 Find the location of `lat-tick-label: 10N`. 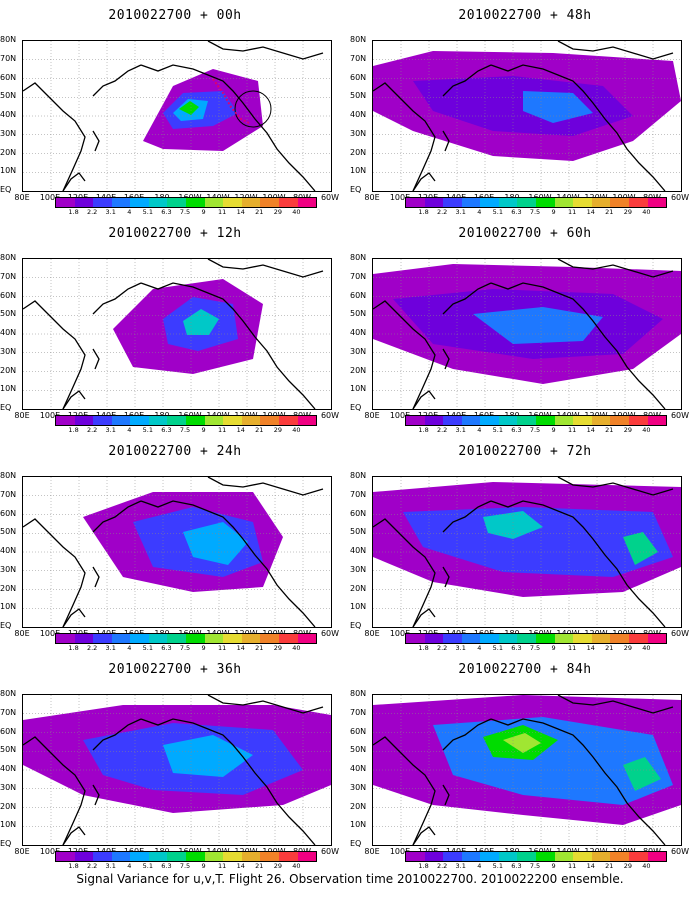

lat-tick-label: 10N is located at coordinates (8, 171).